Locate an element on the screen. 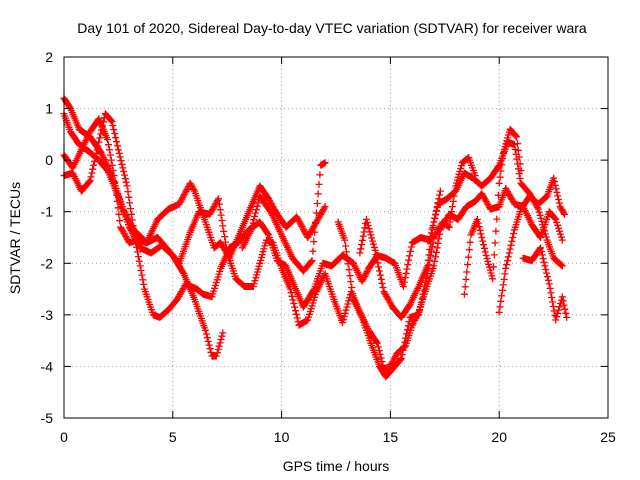 This screenshot has width=640, height=480. y-tick-label: 2 is located at coordinates (49, 57).